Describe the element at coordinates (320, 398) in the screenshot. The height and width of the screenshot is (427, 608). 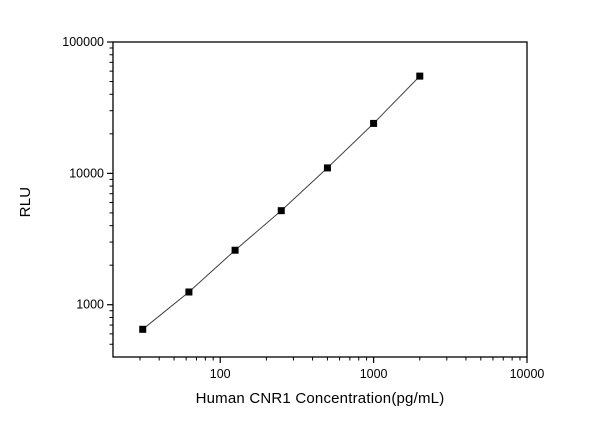
I see `x-axis-title: Human CNR1 Concentration(pg/mL)` at that location.